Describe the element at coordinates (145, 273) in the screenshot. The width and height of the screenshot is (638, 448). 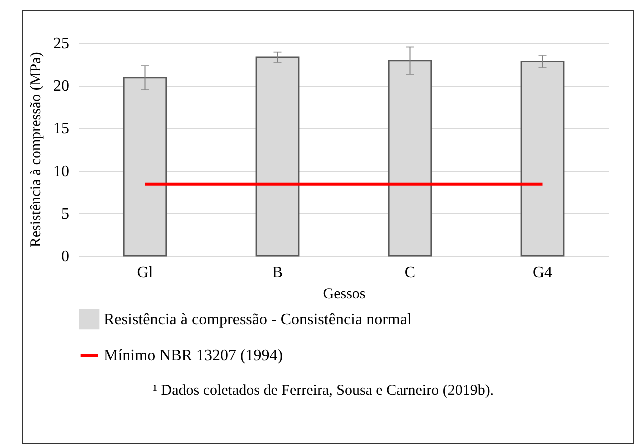
I see `x-tick-label: Gl` at that location.